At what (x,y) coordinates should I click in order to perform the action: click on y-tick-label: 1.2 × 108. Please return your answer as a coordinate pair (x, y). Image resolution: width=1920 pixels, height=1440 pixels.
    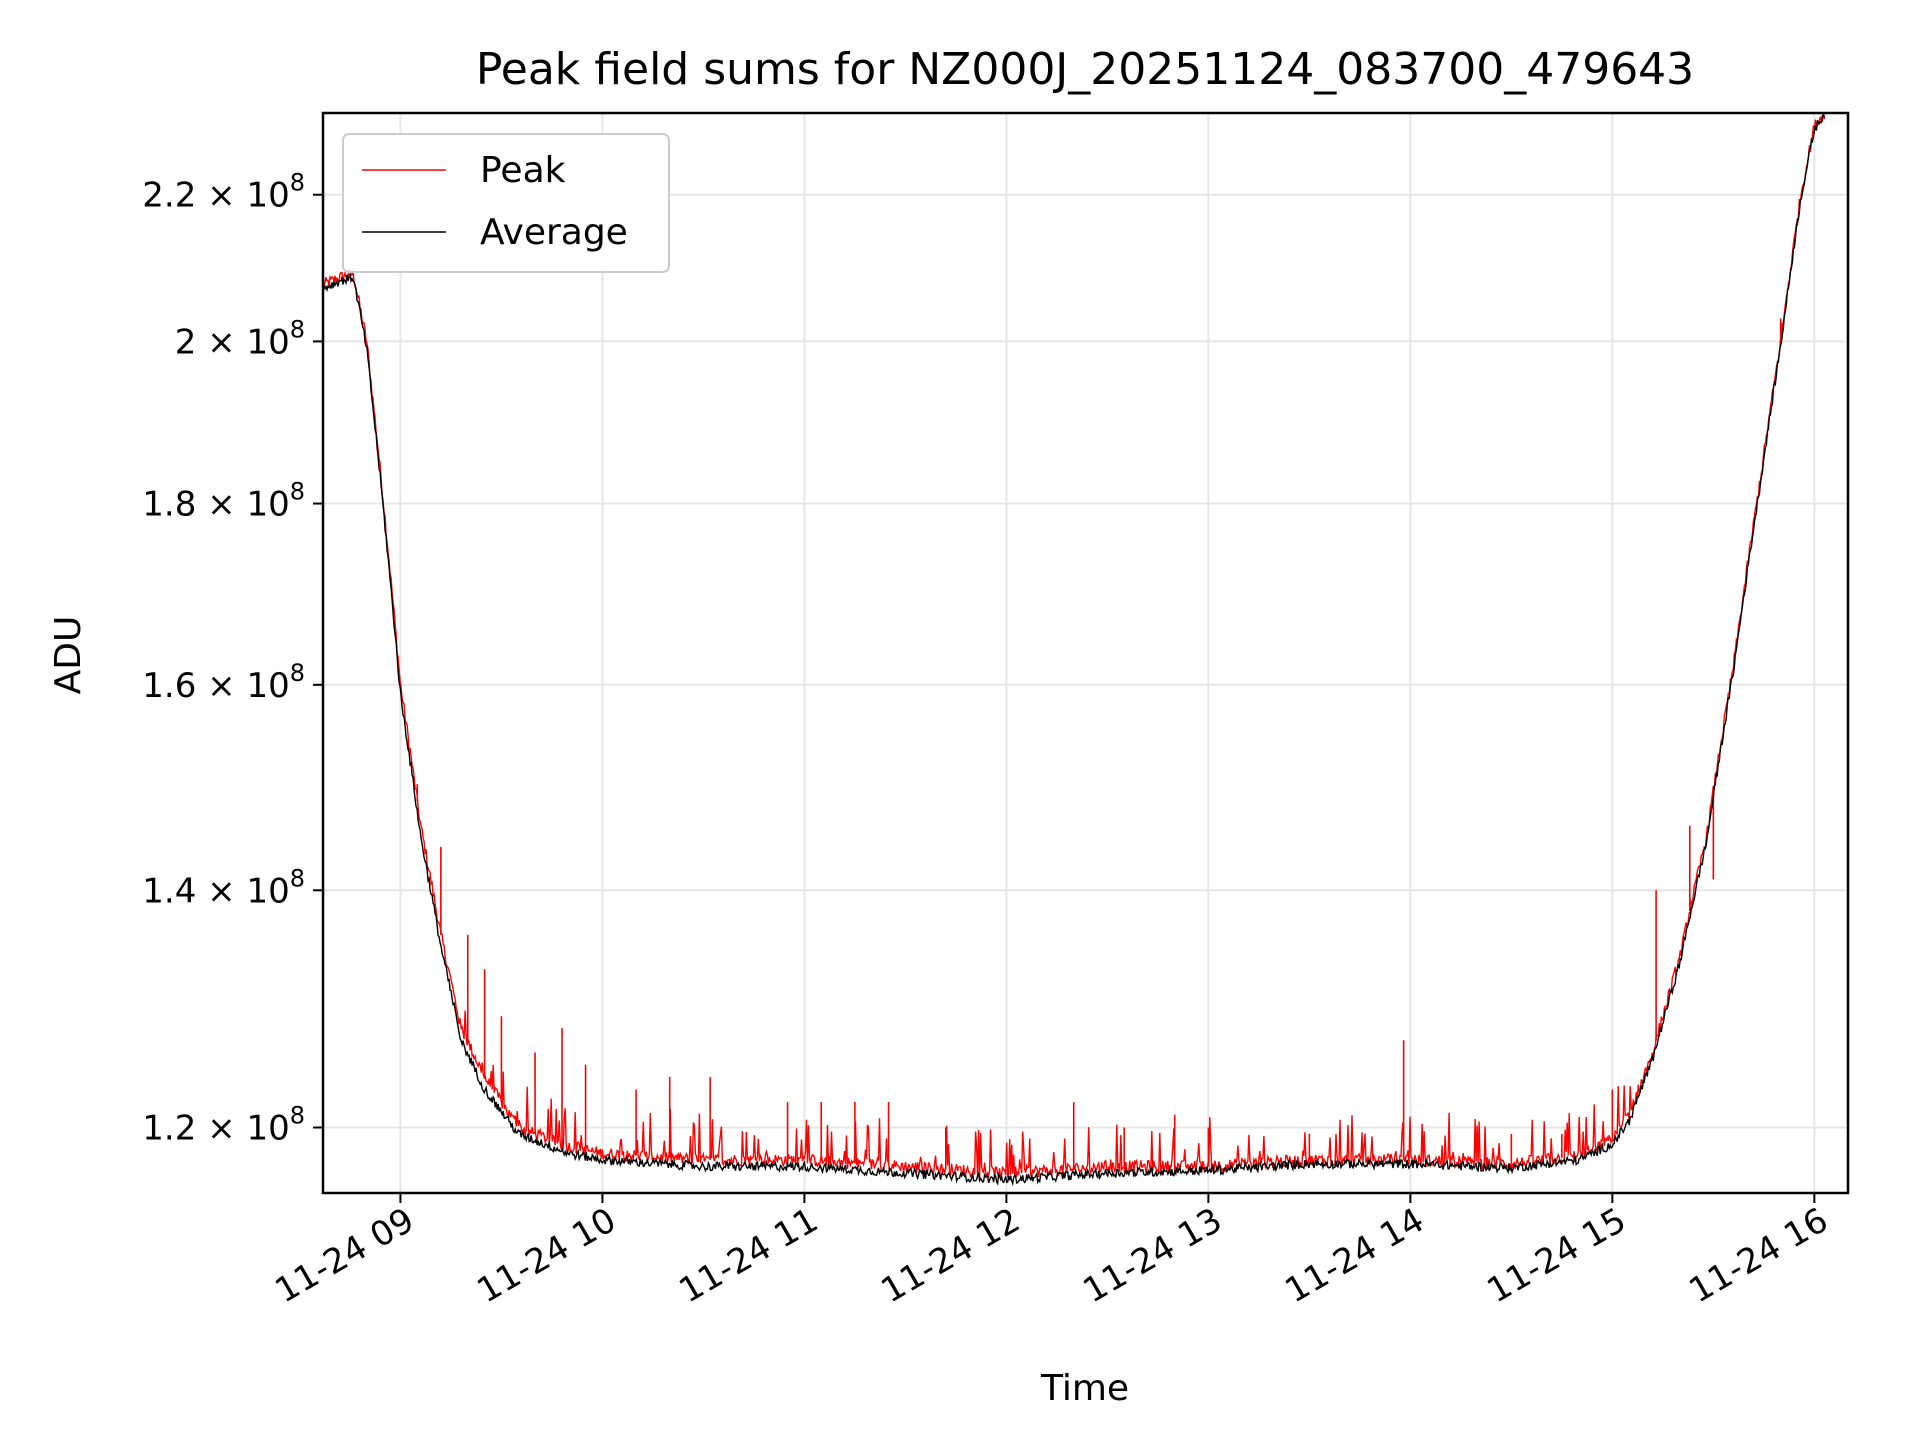
    Looking at the image, I should click on (223, 1125).